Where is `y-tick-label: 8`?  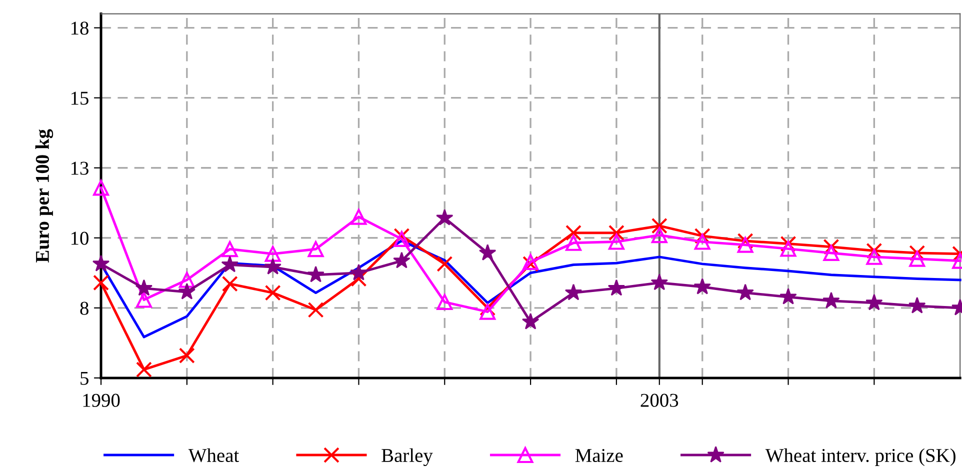 y-tick-label: 8 is located at coordinates (84, 308).